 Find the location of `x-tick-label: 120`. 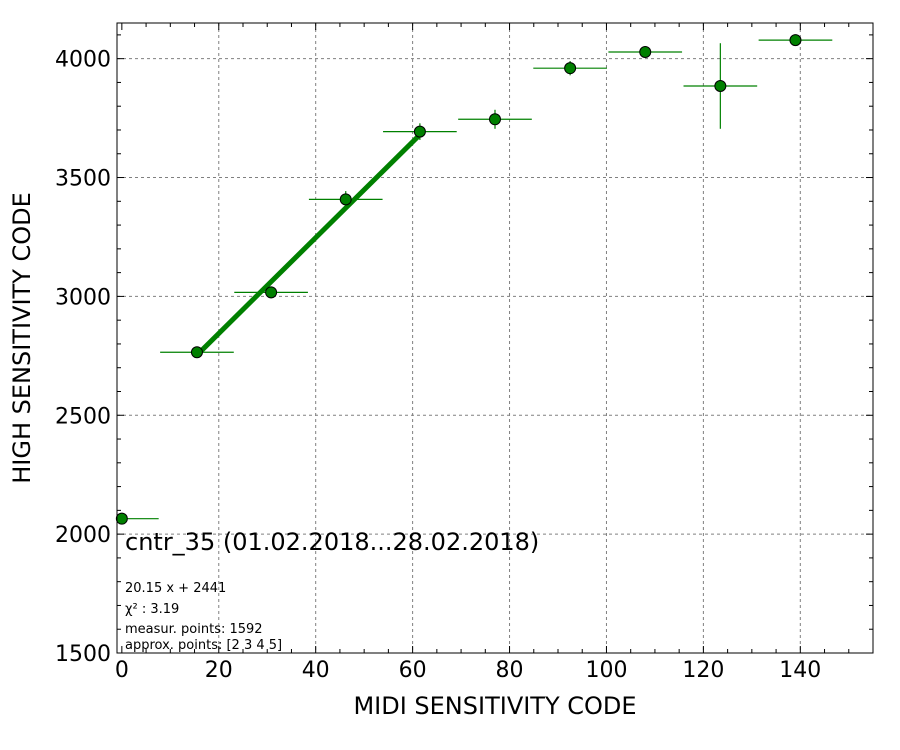

x-tick-label: 120 is located at coordinates (703, 670).